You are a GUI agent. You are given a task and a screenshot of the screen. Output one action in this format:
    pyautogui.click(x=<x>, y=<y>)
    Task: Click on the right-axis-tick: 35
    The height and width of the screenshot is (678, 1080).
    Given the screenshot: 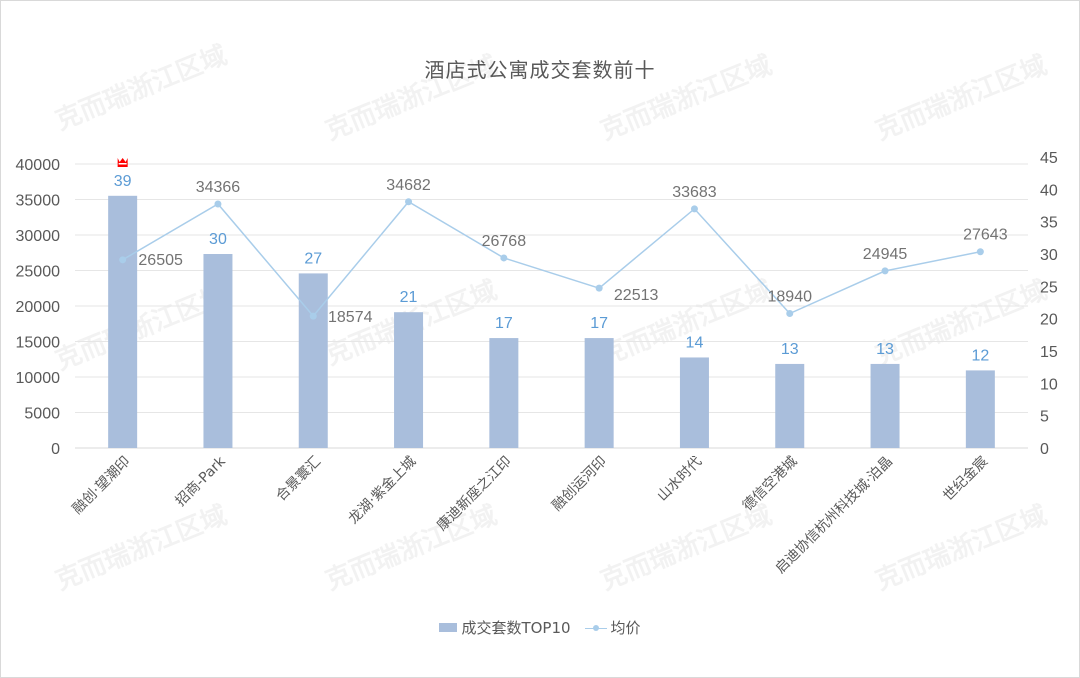 What is the action you would take?
    pyautogui.click(x=1049, y=223)
    